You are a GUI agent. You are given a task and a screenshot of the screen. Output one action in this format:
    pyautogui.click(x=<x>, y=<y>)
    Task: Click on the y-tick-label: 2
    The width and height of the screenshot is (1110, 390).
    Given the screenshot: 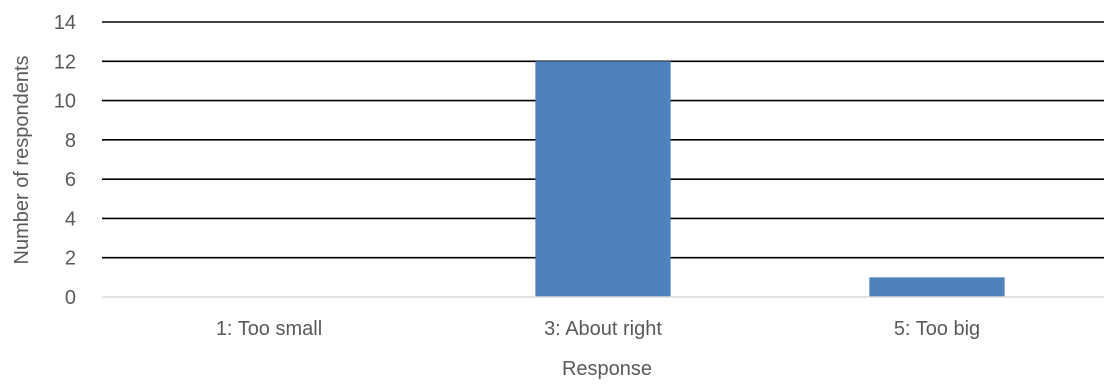 What is the action you would take?
    pyautogui.click(x=70, y=259)
    